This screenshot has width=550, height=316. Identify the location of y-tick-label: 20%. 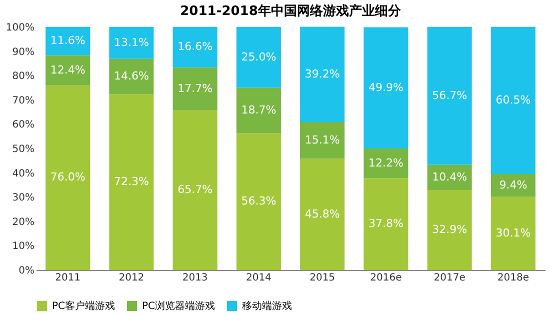
(23, 222).